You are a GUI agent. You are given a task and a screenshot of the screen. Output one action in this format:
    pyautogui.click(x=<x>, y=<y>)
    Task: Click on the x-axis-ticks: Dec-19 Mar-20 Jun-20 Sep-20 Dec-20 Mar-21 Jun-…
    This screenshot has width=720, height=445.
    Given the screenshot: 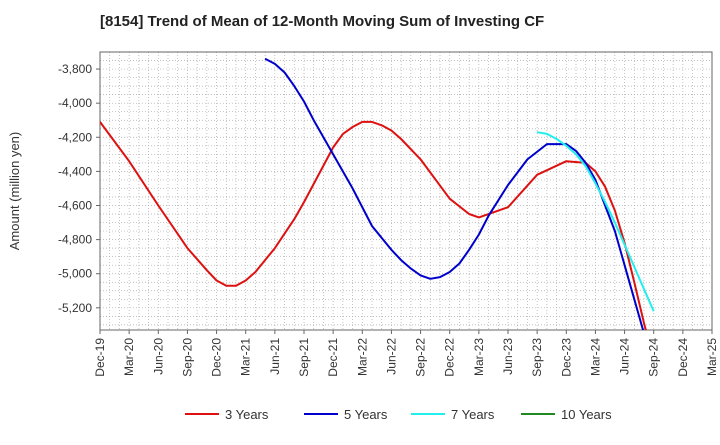 What is the action you would take?
    pyautogui.click(x=406, y=353)
    